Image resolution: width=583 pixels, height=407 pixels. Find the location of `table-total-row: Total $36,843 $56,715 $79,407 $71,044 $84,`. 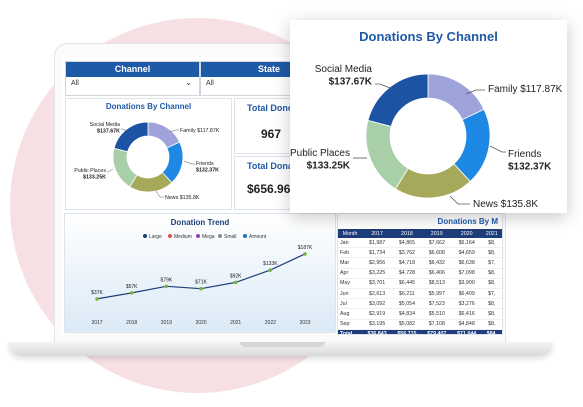

table-total-row: Total $36,843 $56,715 $79,407 $71,044 $84, is located at coordinates (420, 331).